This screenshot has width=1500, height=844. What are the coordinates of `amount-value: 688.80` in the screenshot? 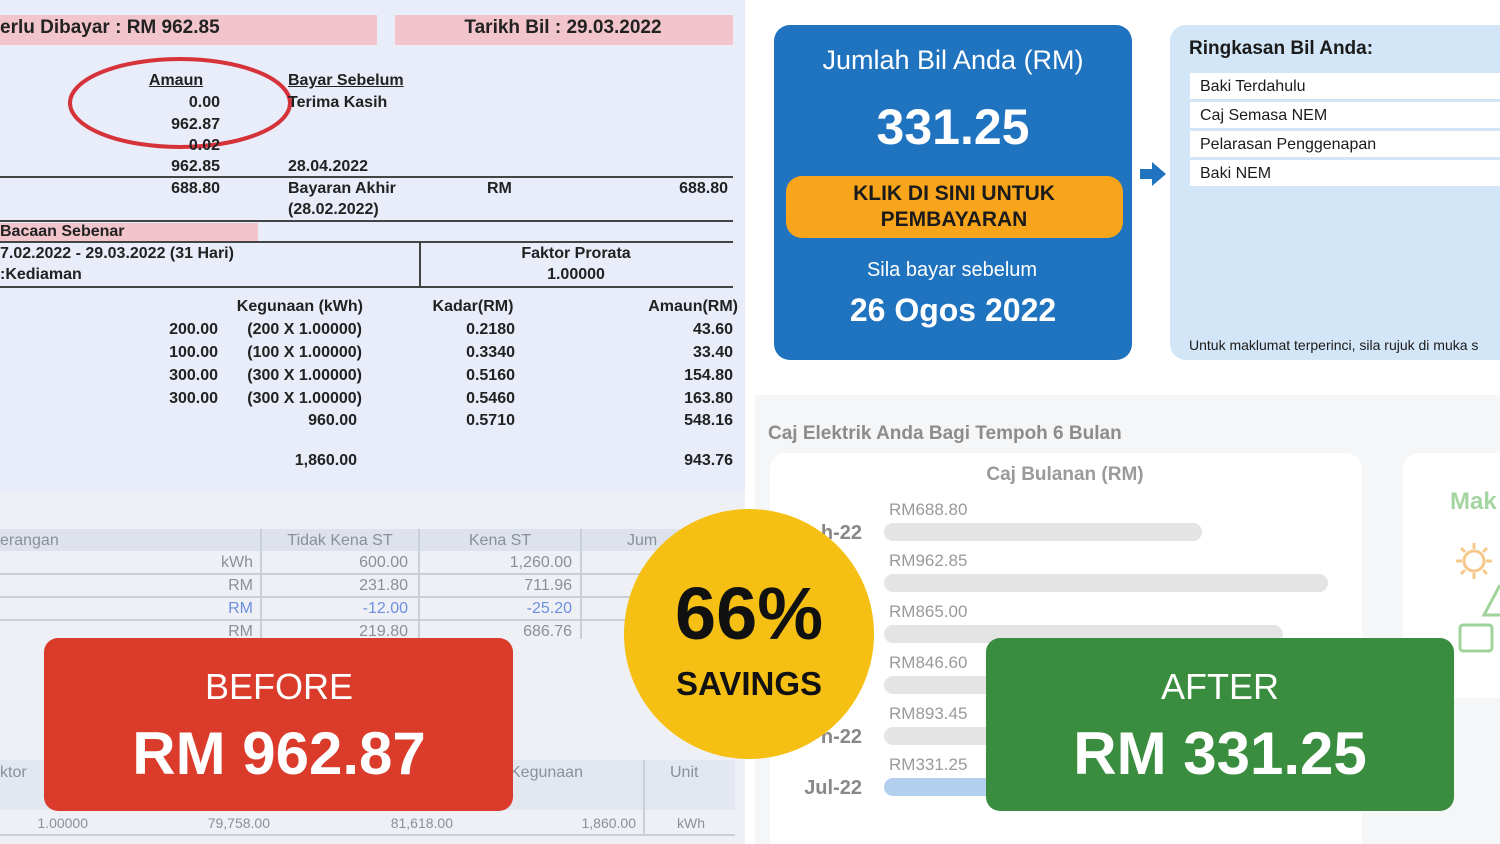 It's located at (195, 188).